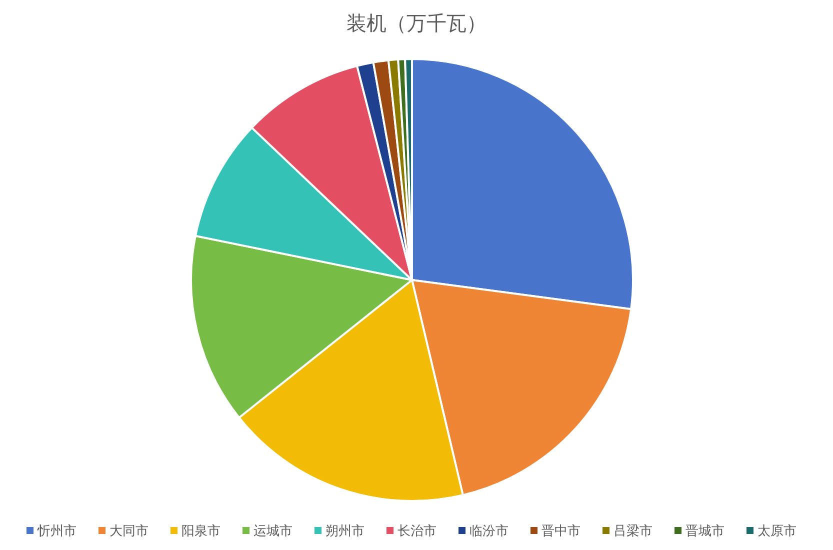 This screenshot has height=550, width=833. Describe the element at coordinates (345, 530) in the screenshot. I see `legend-label: 朔州市` at that location.